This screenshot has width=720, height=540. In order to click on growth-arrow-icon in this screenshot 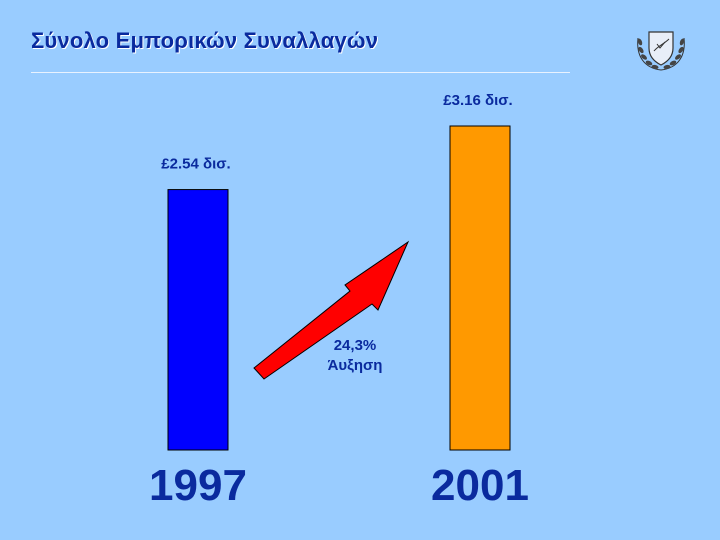, I will do `click(331, 310)`.